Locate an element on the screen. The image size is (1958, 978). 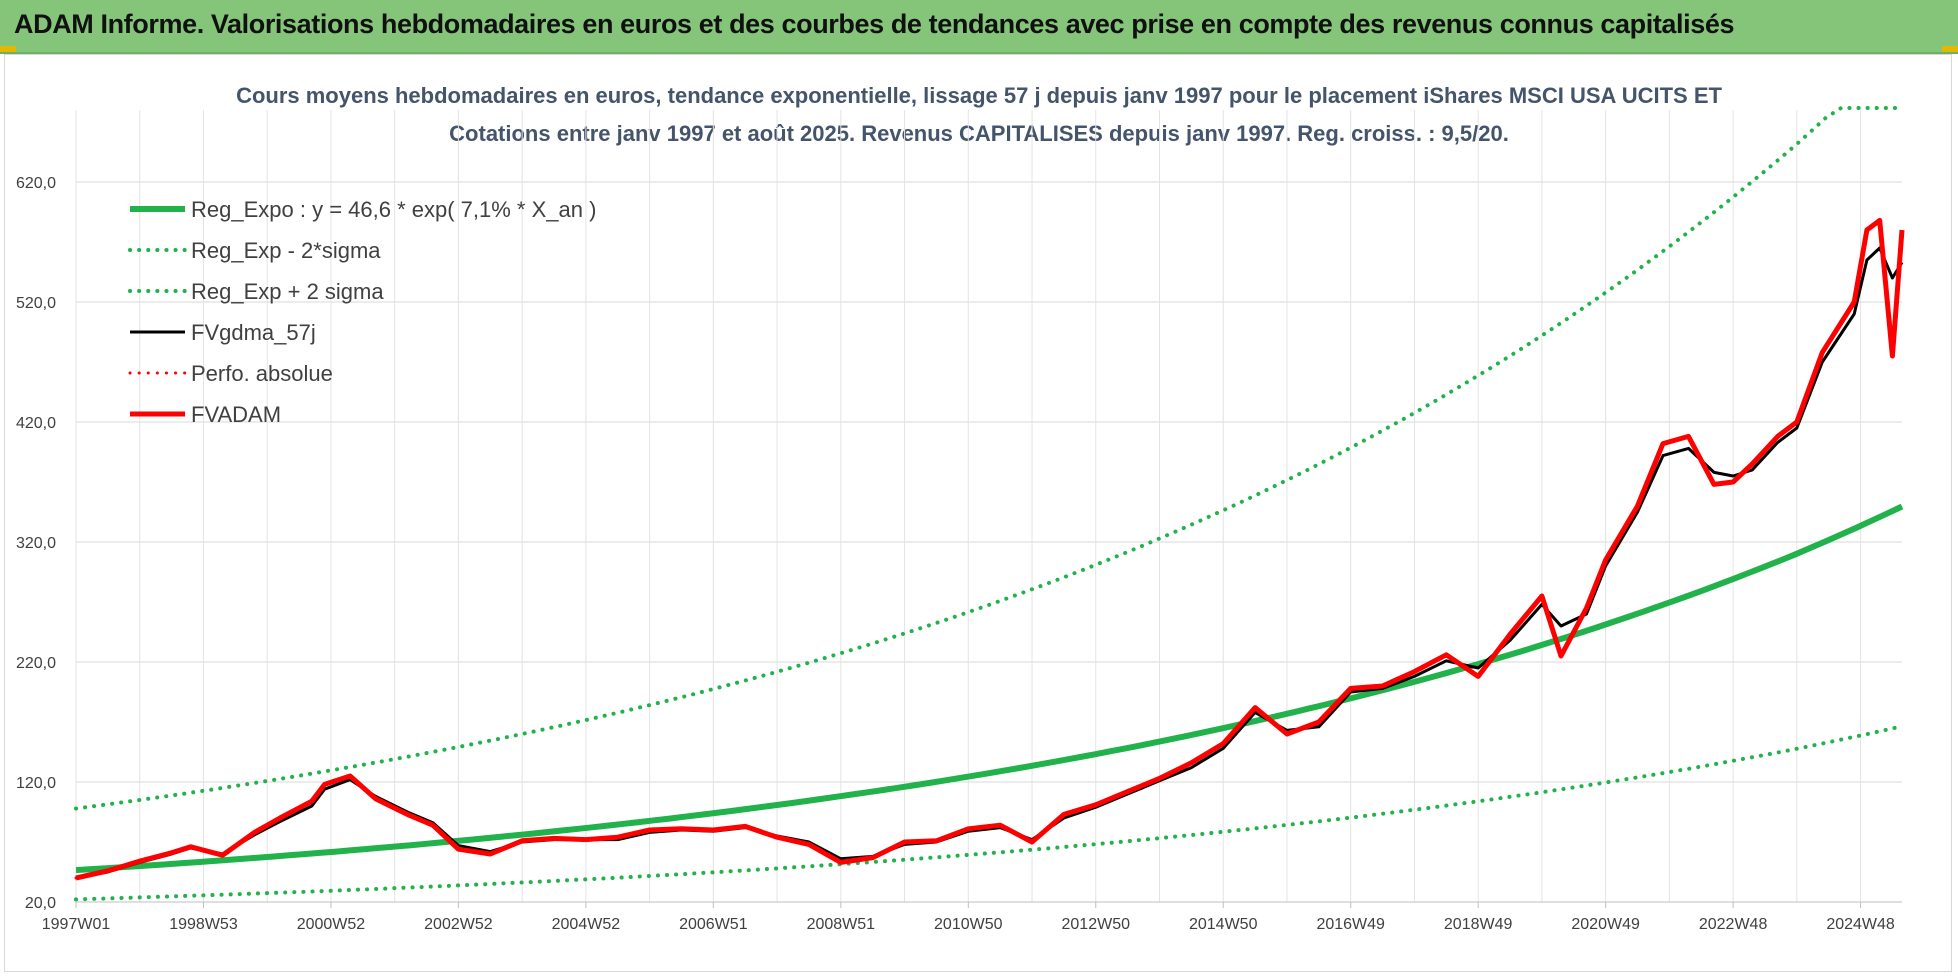
y-tick-label: 220,0 is located at coordinates (36, 663).